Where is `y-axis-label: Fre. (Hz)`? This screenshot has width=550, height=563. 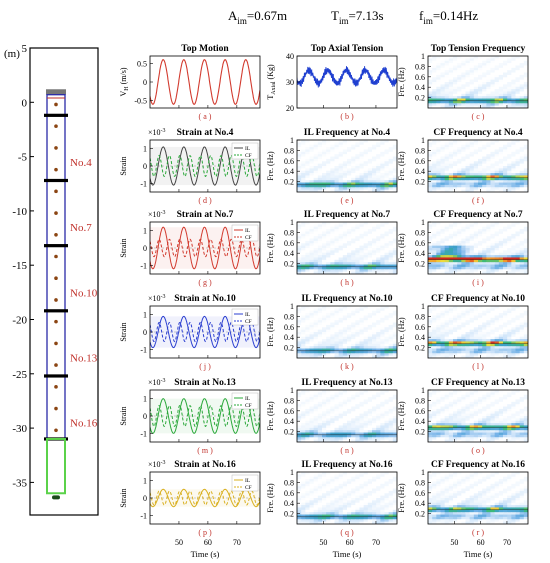 y-axis-label: Fre. (Hz) is located at coordinates (270, 248).